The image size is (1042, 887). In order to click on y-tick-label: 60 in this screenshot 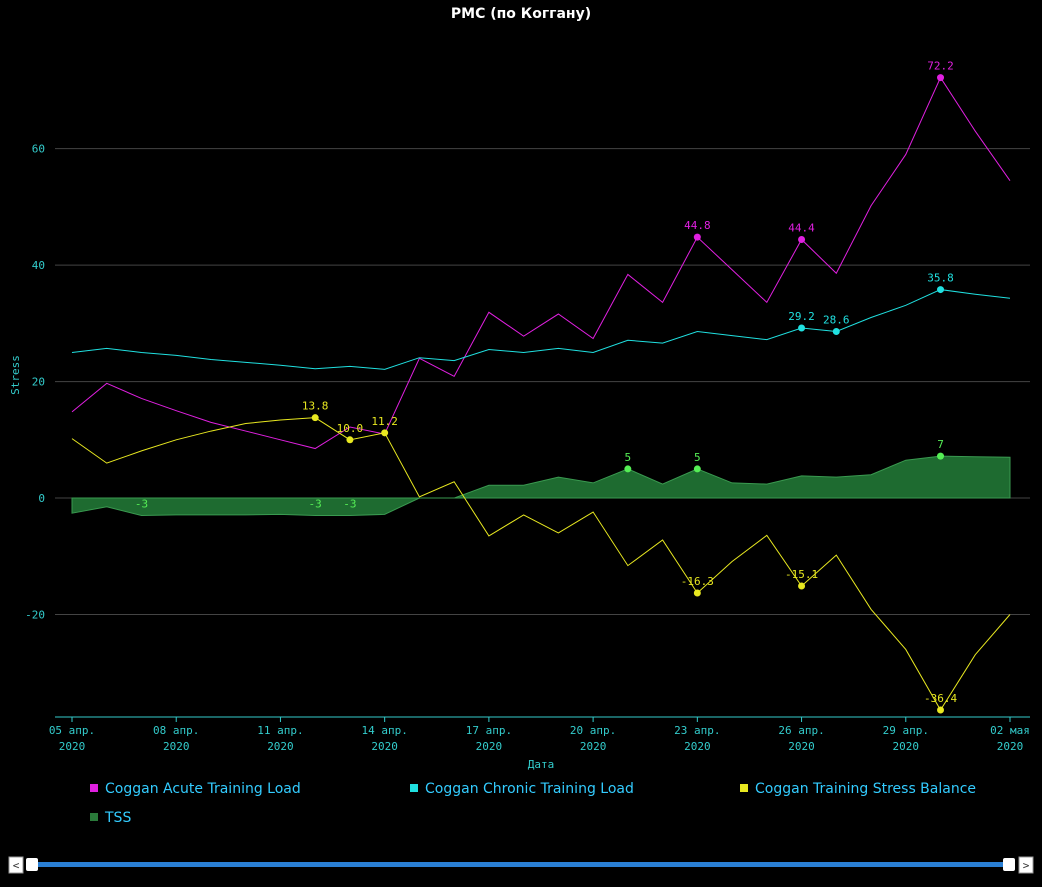, I will do `click(38, 149)`.